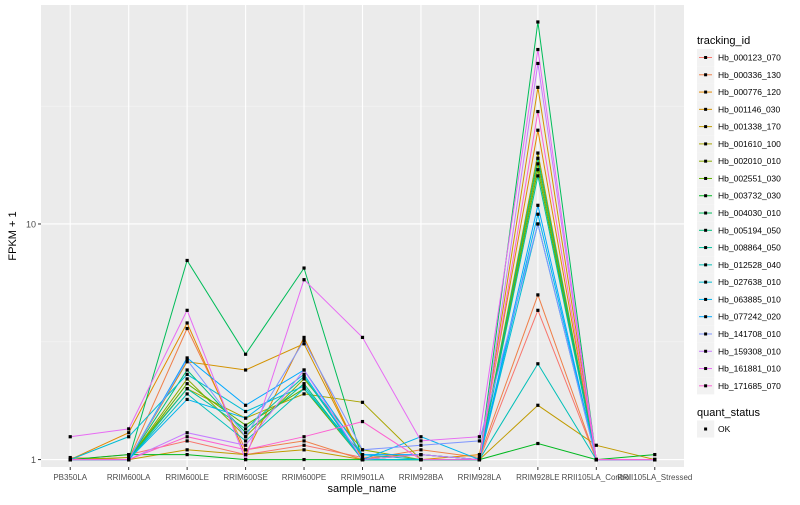  What do you see at coordinates (538, 214) in the screenshot?
I see `data-point-Hb_063885_010-RRIM928LE` at bounding box center [538, 214].